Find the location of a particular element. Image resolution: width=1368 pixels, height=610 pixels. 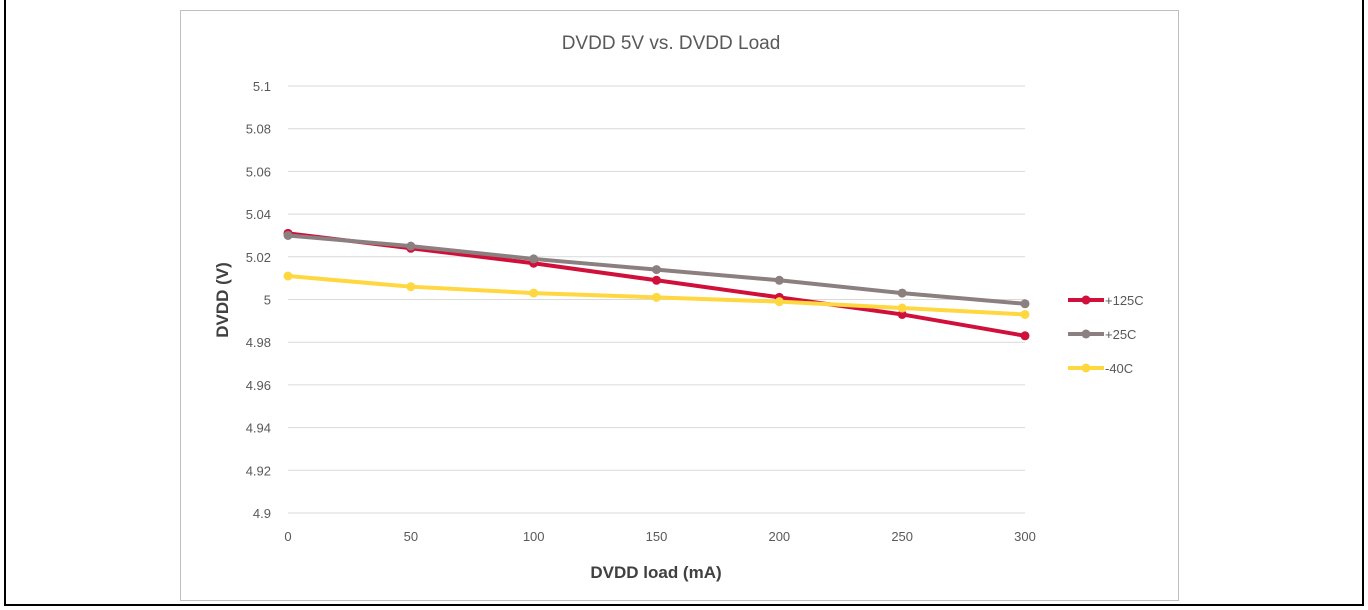

x-tick-label: 200 is located at coordinates (779, 536).